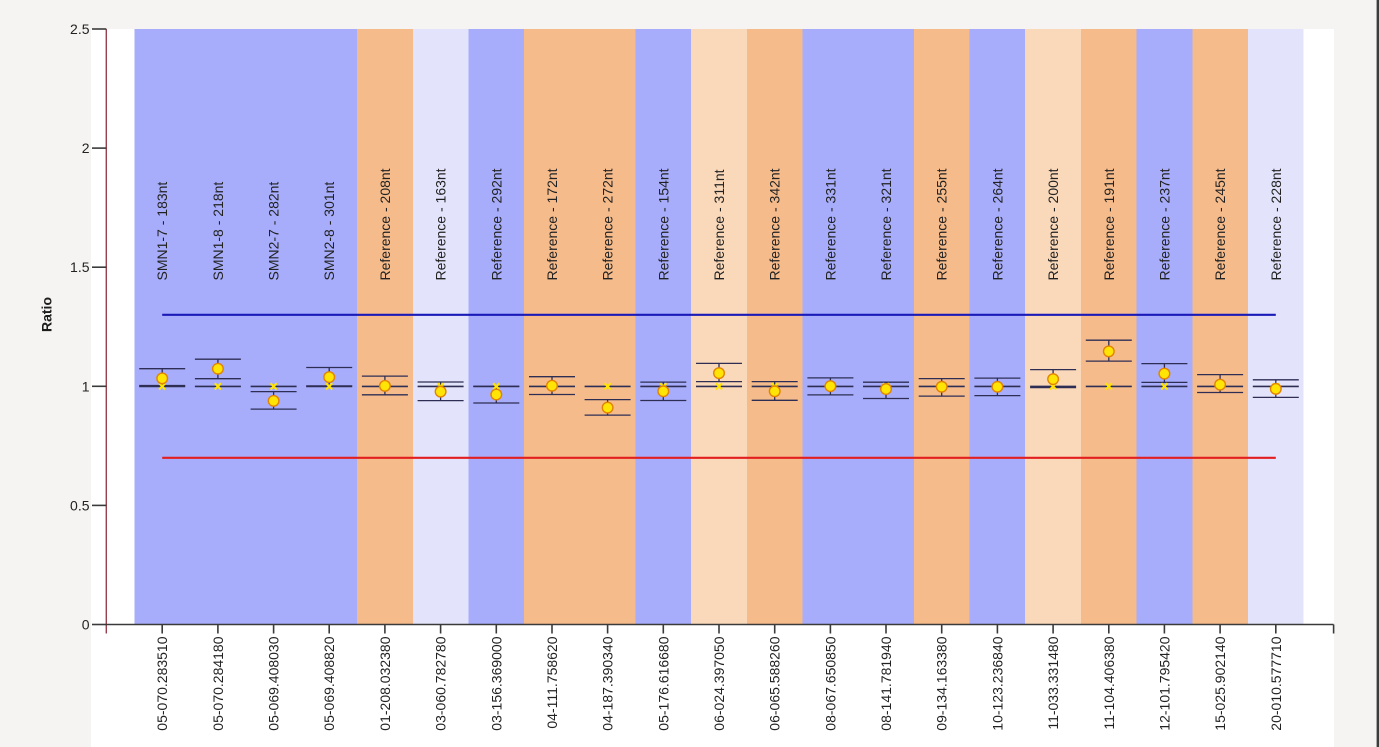 Image resolution: width=1379 pixels, height=747 pixels. I want to click on svg-text: Reference - 245nt, so click(1220, 224).